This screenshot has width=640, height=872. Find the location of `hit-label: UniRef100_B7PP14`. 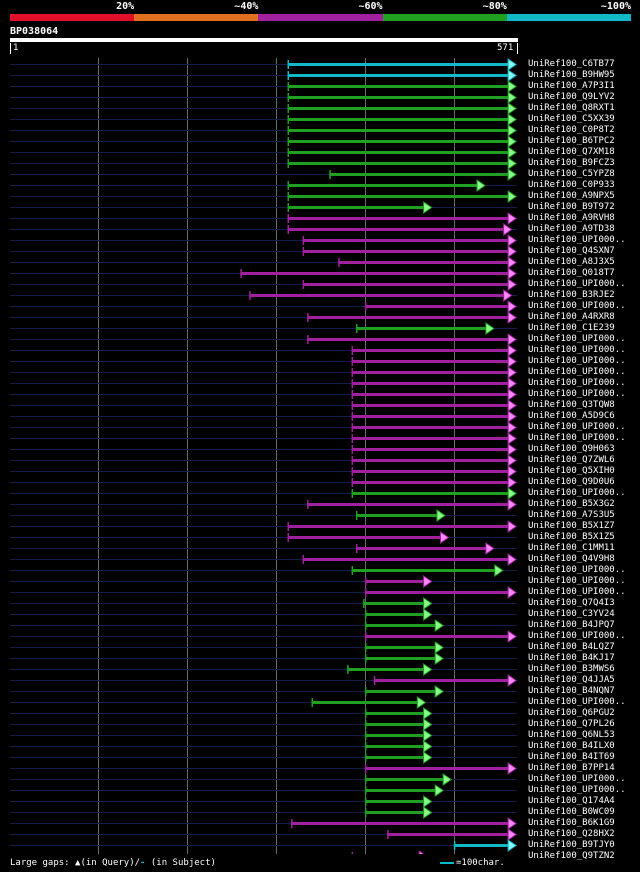

hit-label: UniRef100_B7PP14 is located at coordinates (571, 768).